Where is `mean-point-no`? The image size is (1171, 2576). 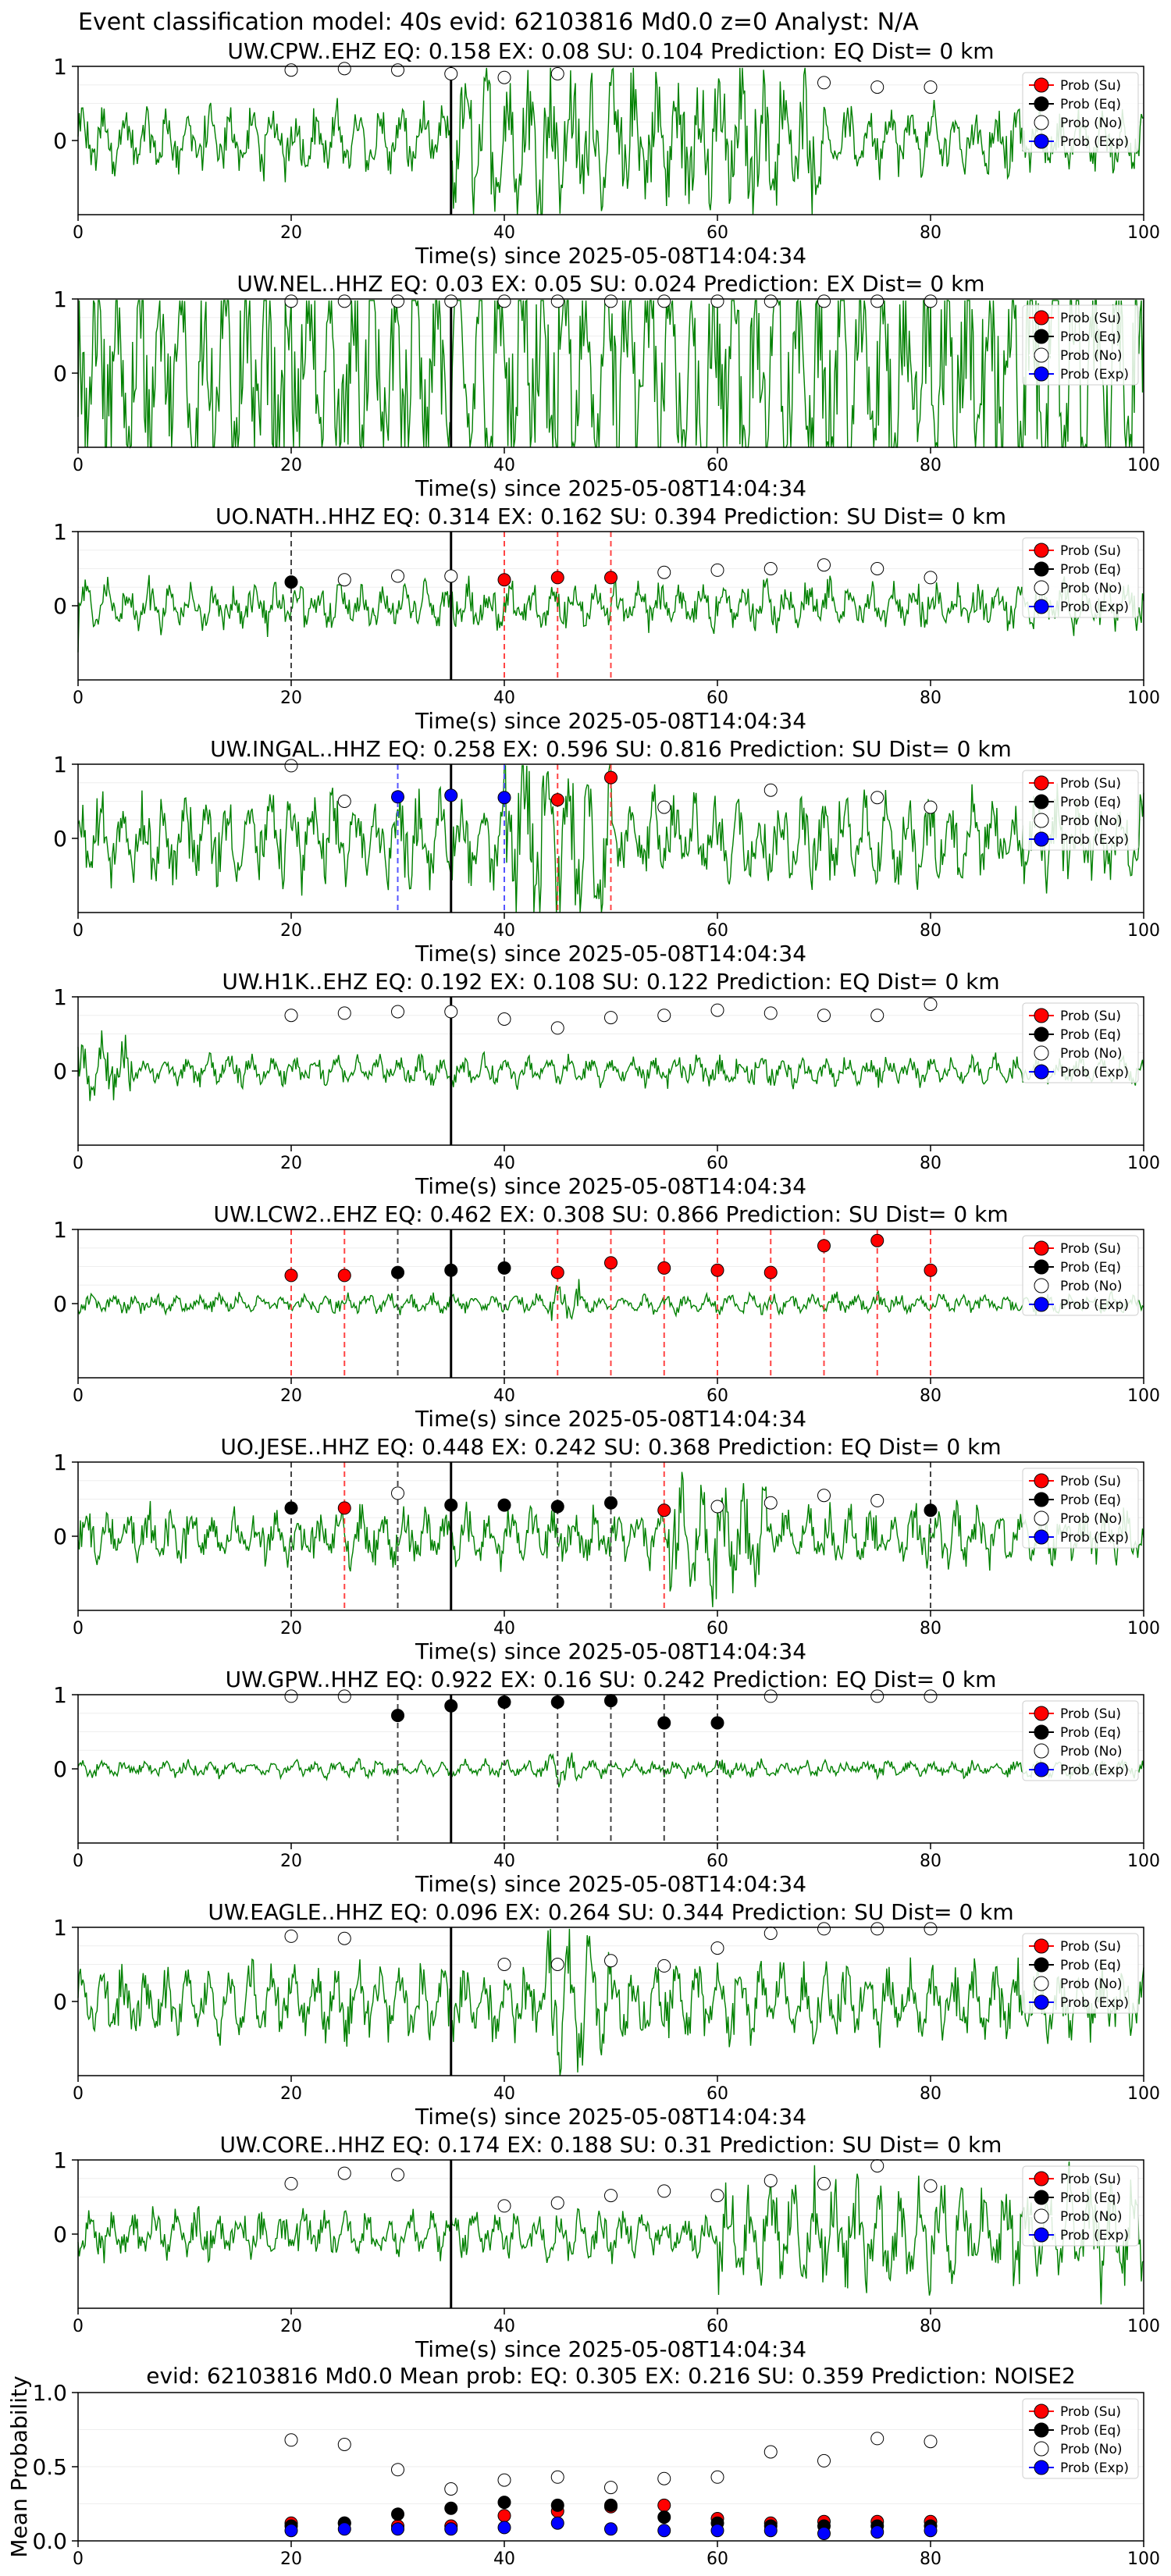 mean-point-no is located at coordinates (877, 2439).